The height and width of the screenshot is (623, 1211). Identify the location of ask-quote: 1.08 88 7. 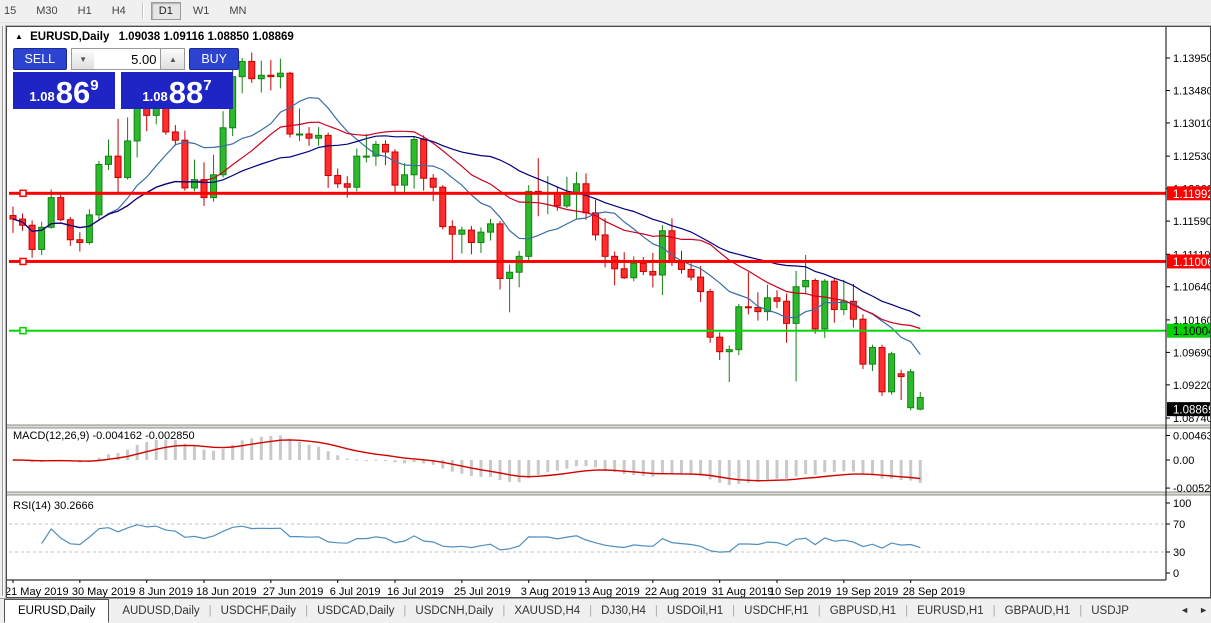
(177, 90).